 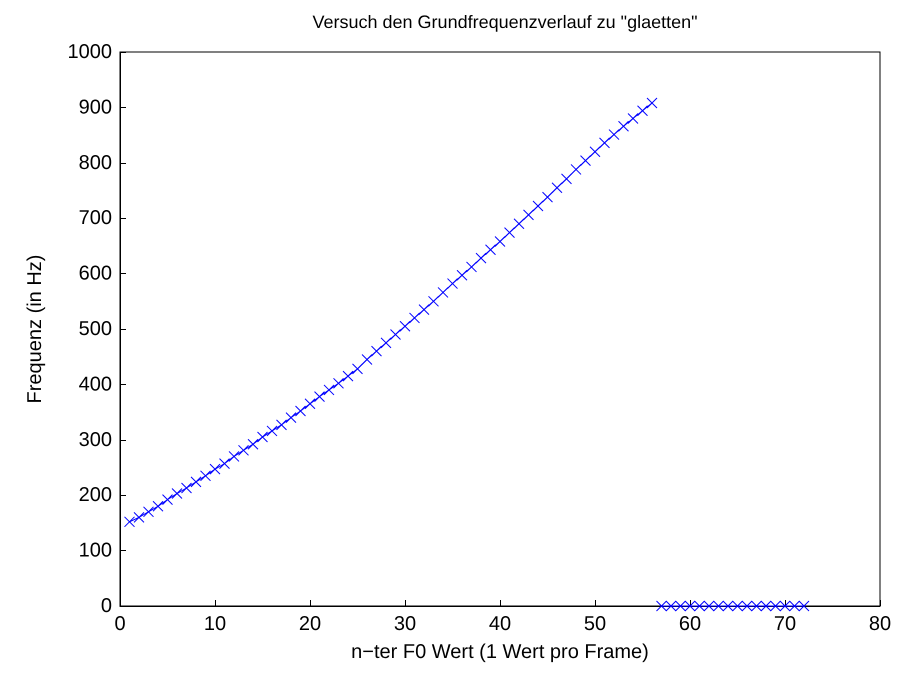 I want to click on y-tick-label: 600, so click(x=95, y=273).